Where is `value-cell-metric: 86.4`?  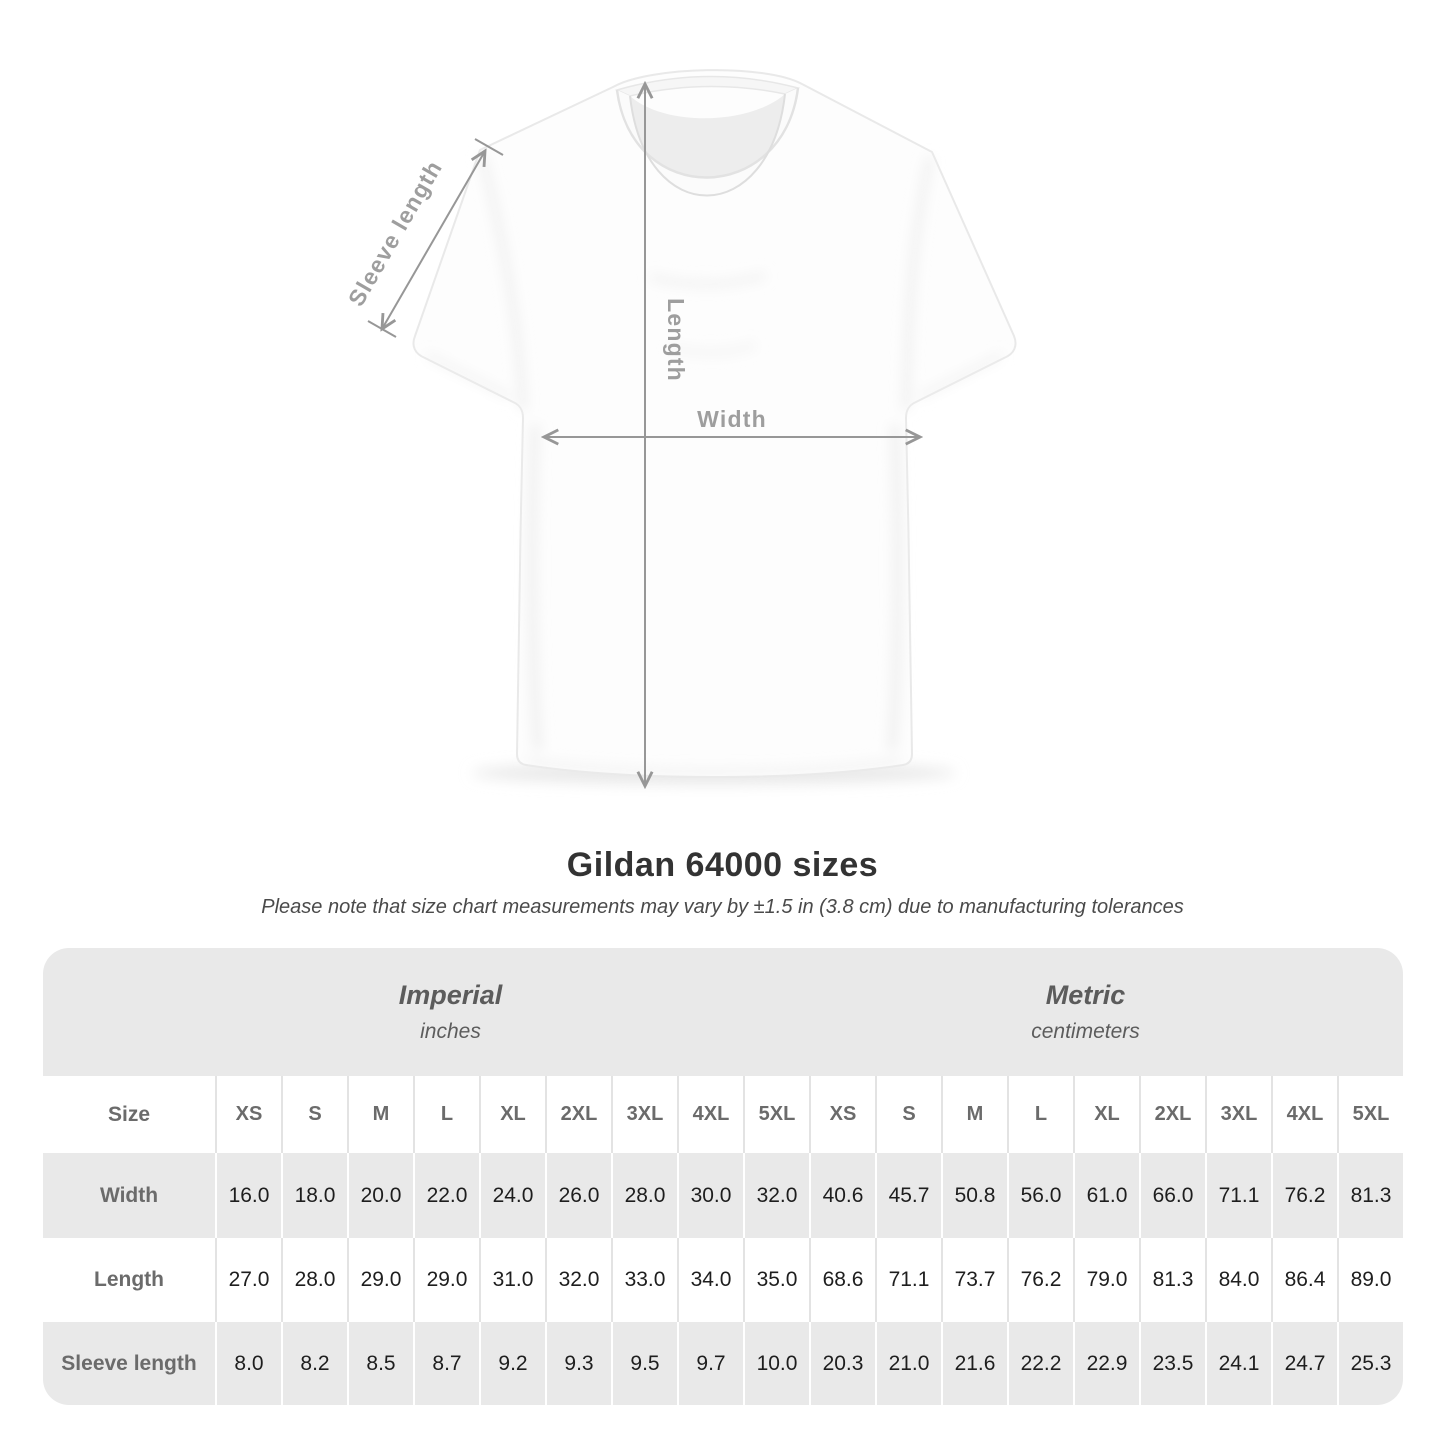 value-cell-metric: 86.4 is located at coordinates (1304, 1280).